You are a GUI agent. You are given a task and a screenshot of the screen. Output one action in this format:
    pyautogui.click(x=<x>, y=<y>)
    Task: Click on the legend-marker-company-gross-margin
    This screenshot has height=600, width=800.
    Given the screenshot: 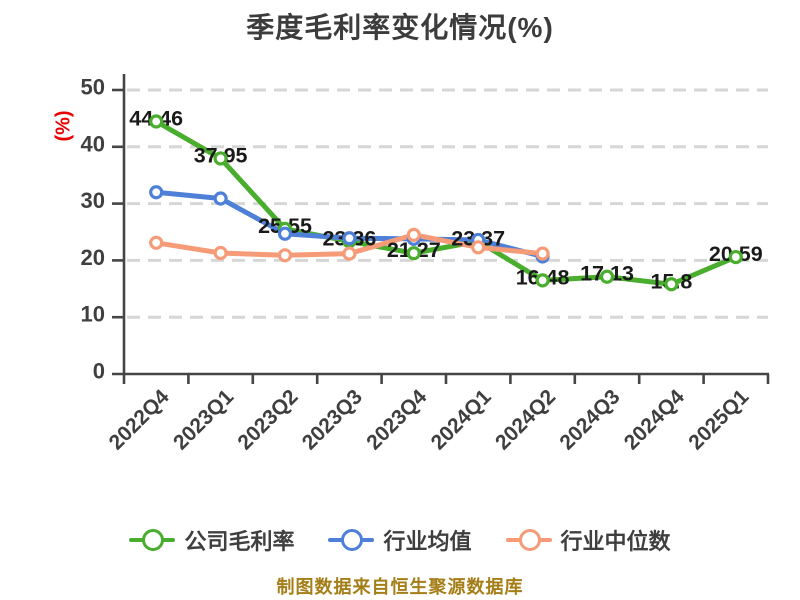 What is the action you would take?
    pyautogui.click(x=152, y=540)
    